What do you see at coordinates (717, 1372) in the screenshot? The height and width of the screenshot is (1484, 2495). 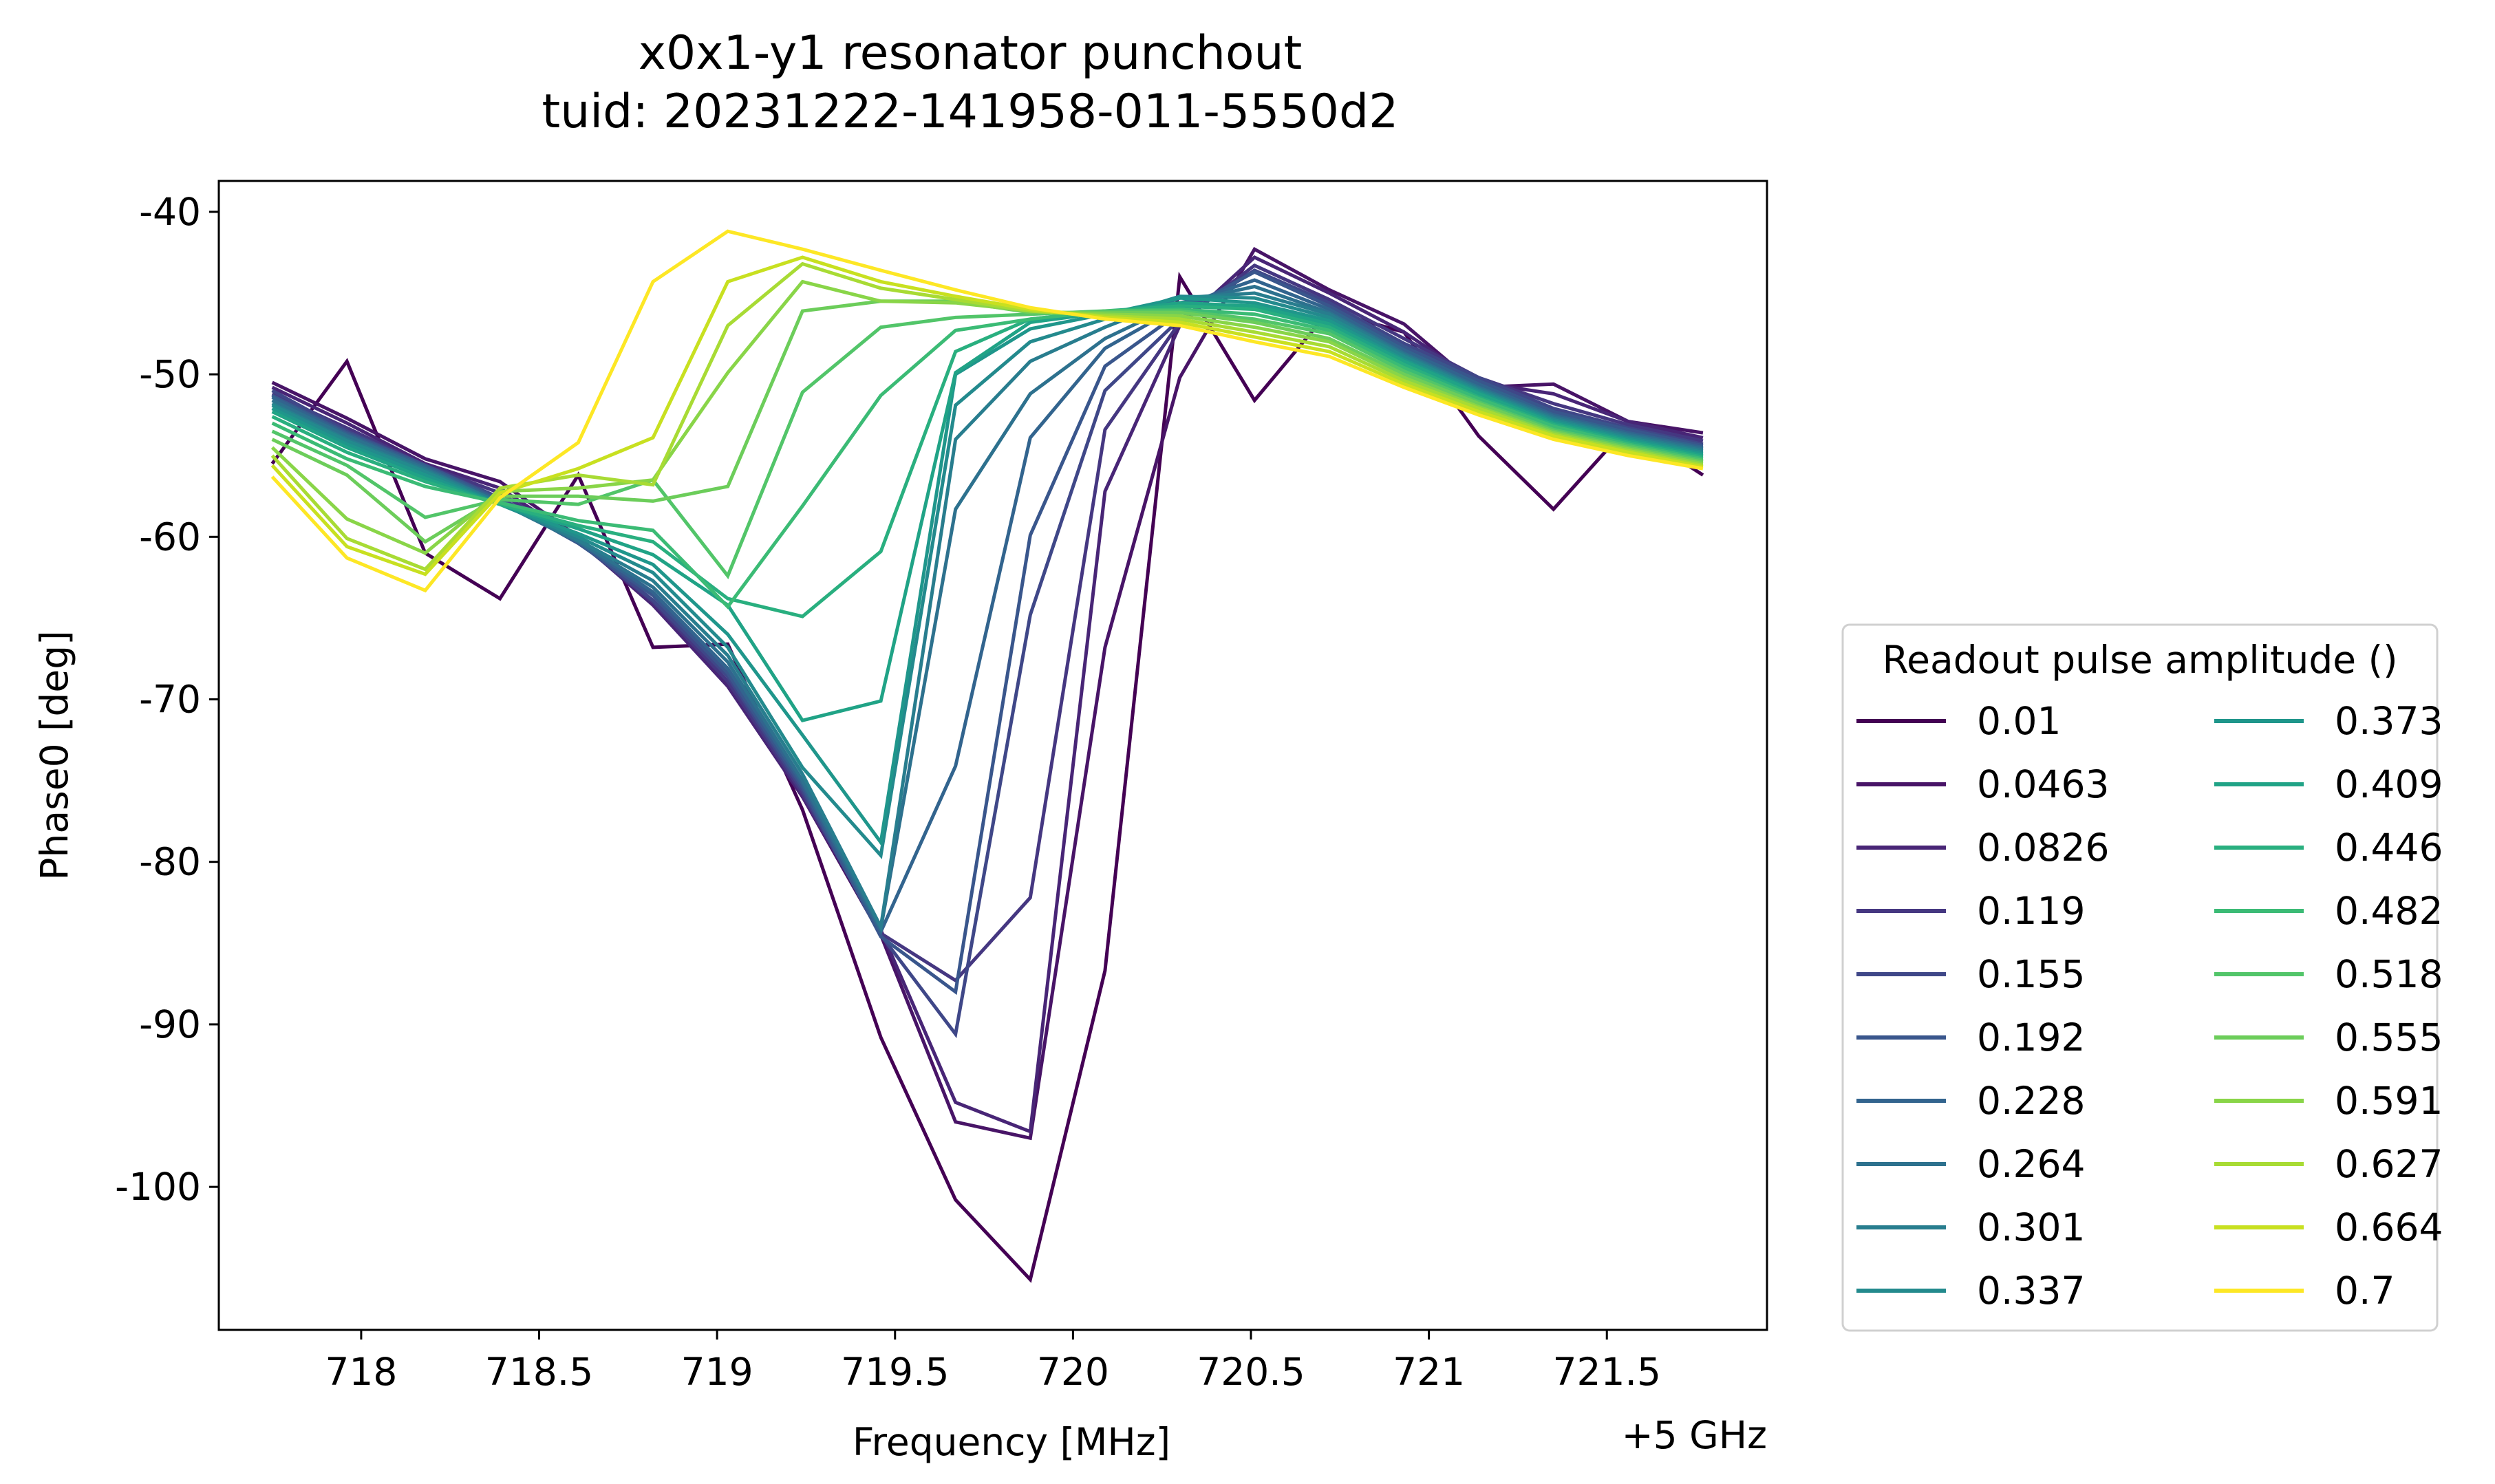 I see `x-tick-label-3: 719` at bounding box center [717, 1372].